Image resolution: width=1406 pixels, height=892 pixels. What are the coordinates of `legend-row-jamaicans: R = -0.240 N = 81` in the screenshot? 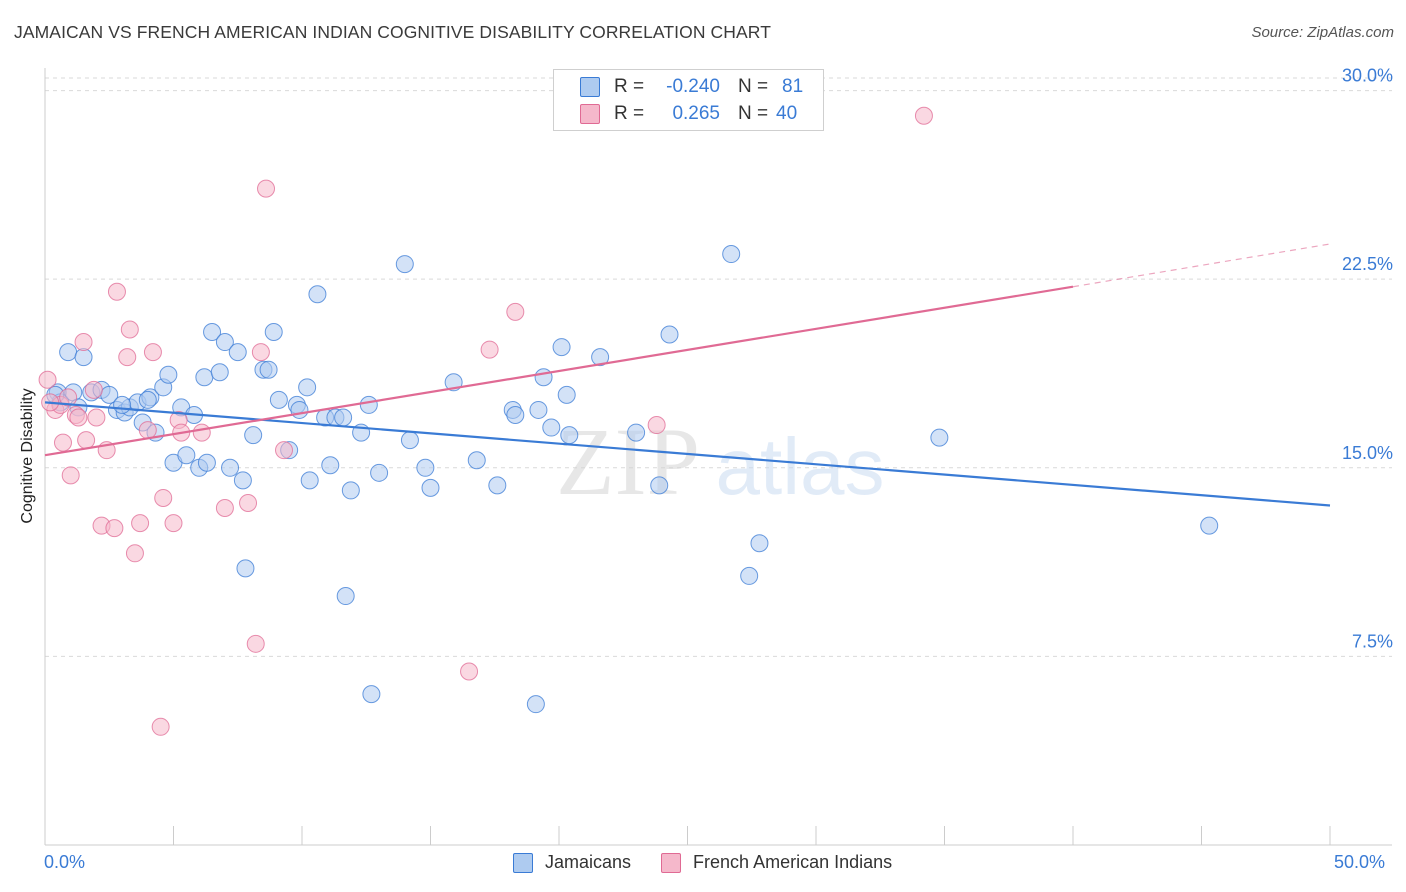 It's located at (691, 87).